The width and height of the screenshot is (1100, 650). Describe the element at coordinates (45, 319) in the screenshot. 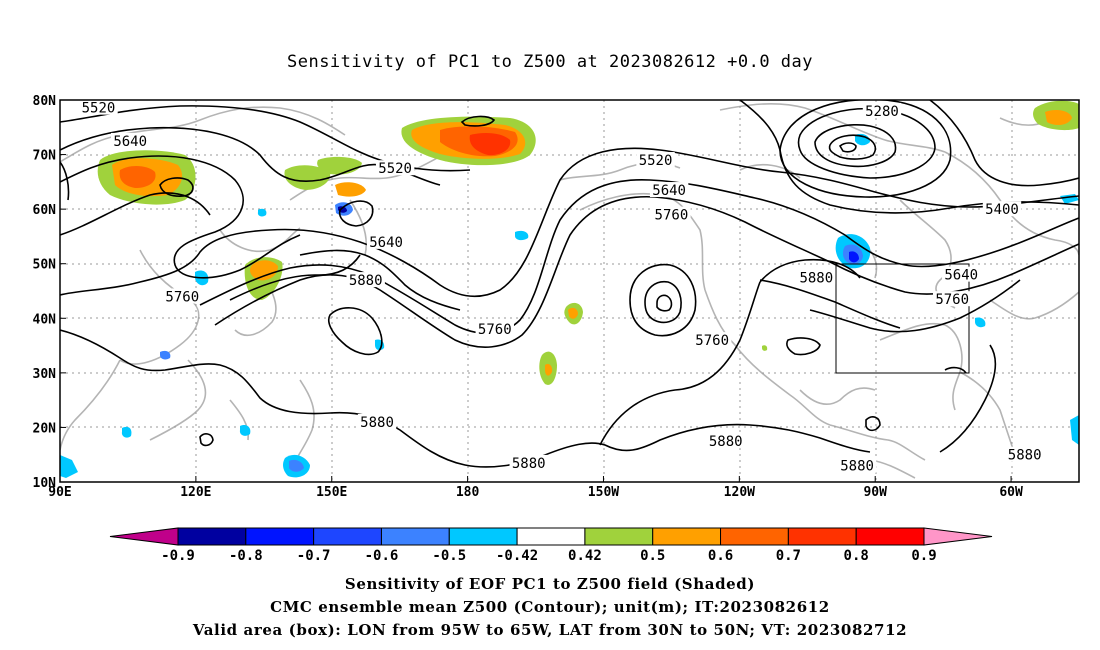

I see `y-tick-label: 40N` at that location.